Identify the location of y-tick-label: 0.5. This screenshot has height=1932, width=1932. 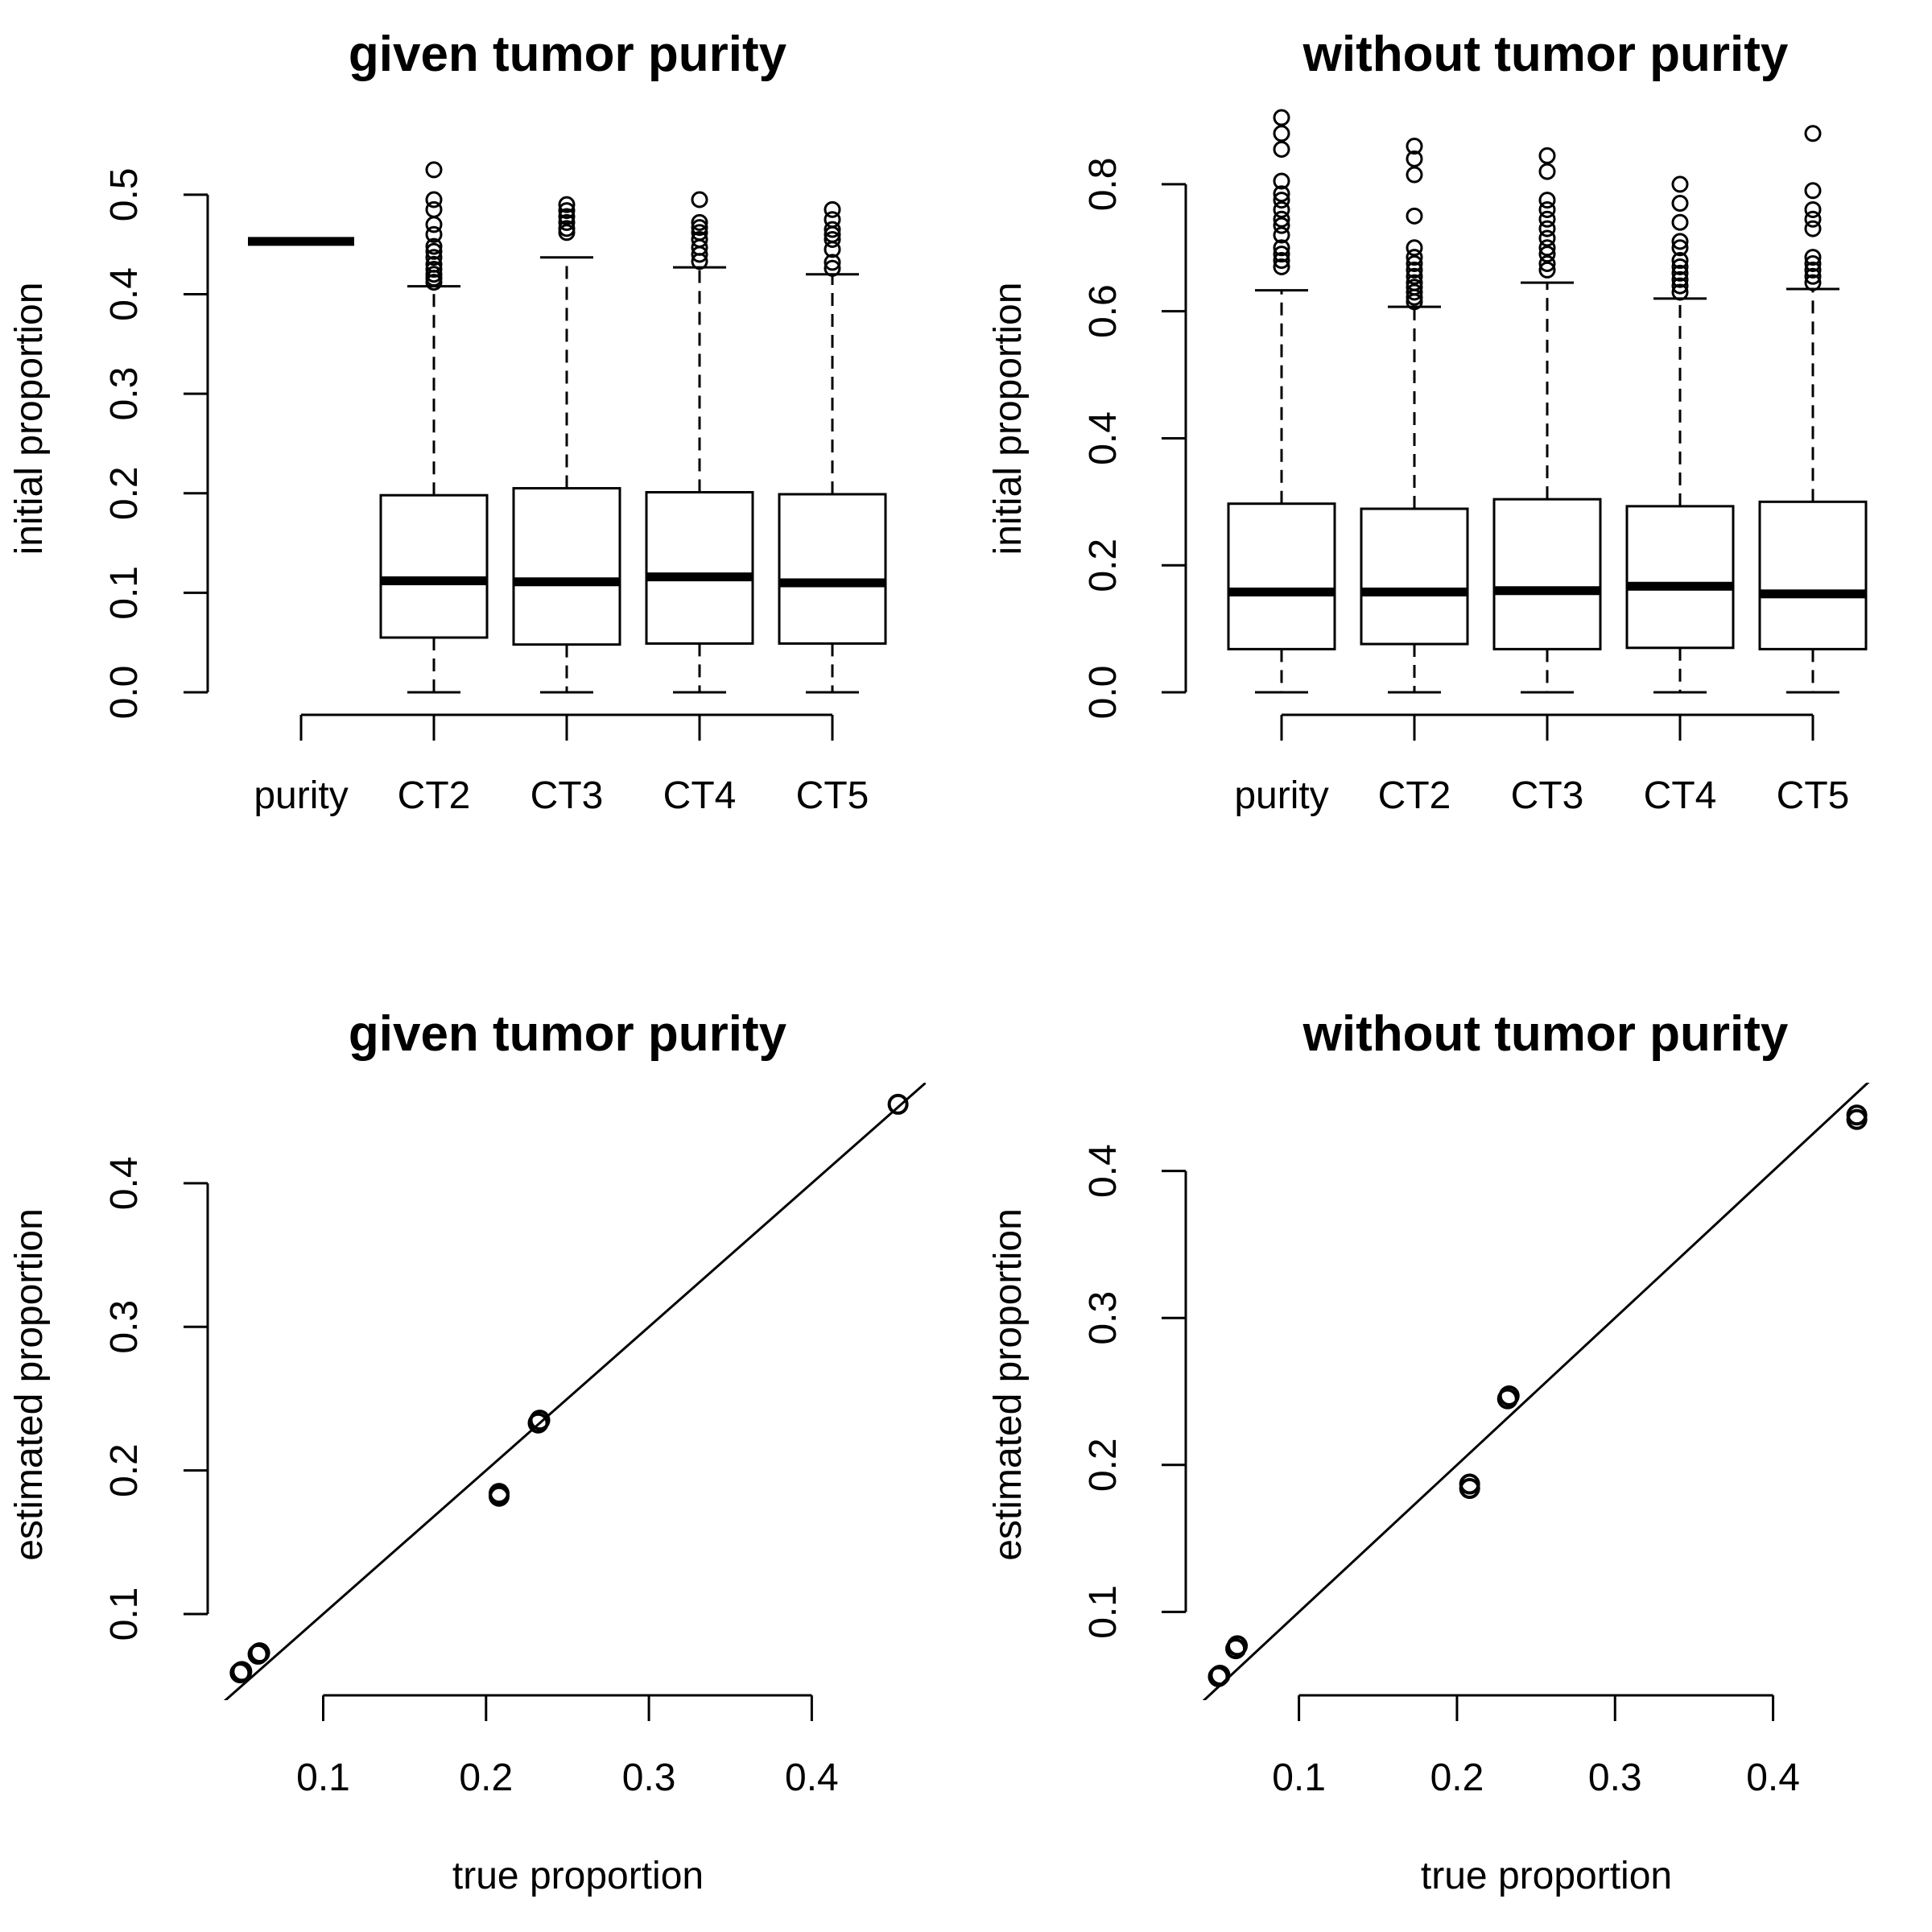
(124, 194).